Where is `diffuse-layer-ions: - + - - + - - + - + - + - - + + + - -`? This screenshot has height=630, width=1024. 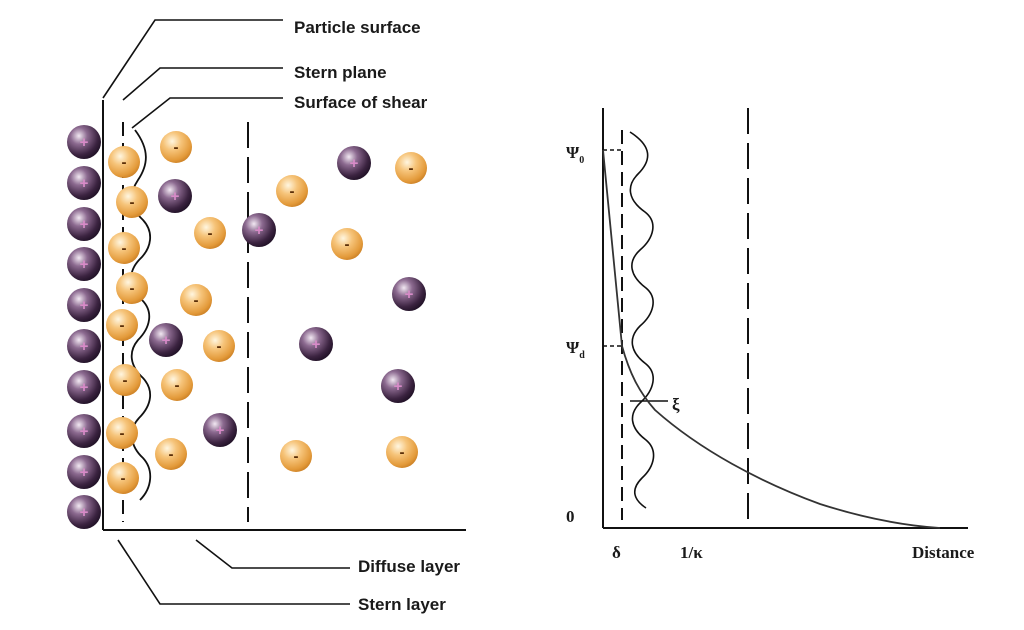
diffuse-layer-ions: - + - - + - - + - + - + - - + + + - - is located at coordinates (288, 301).